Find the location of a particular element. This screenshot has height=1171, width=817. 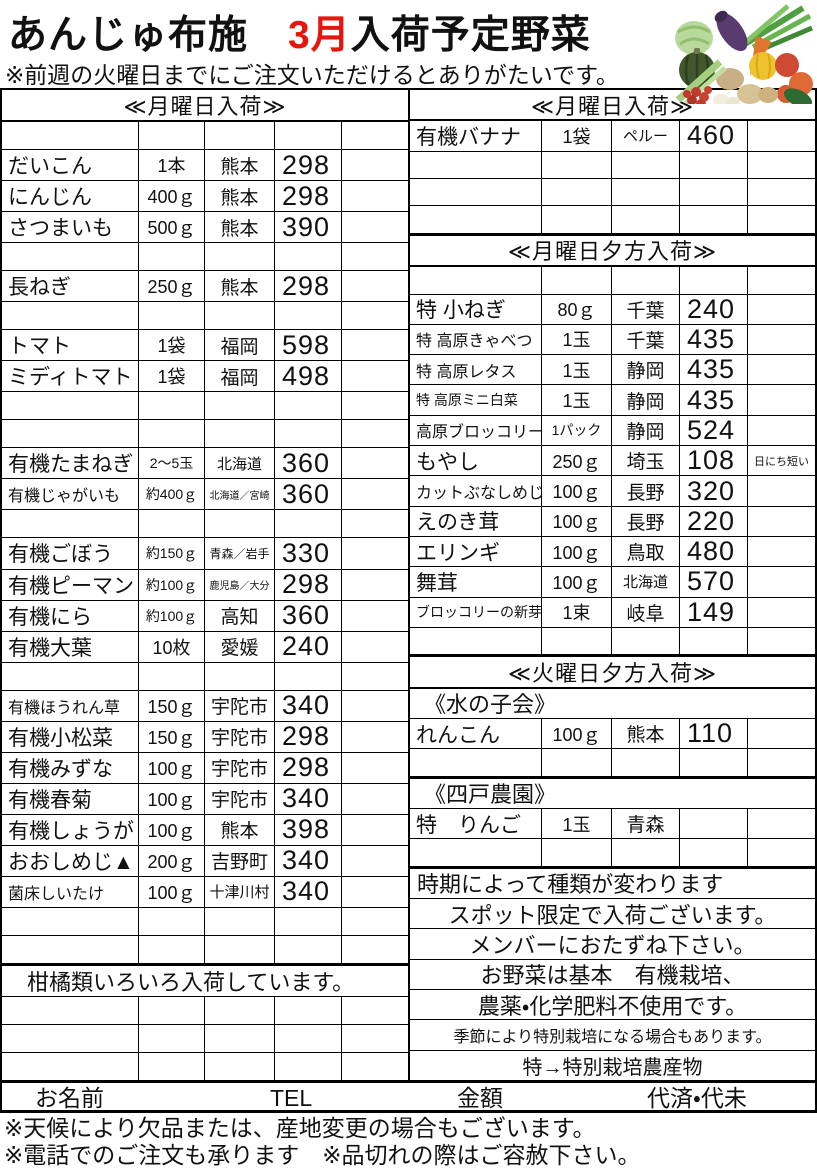

title-suffix: 入荷予定野菜 is located at coordinates (470, 35).